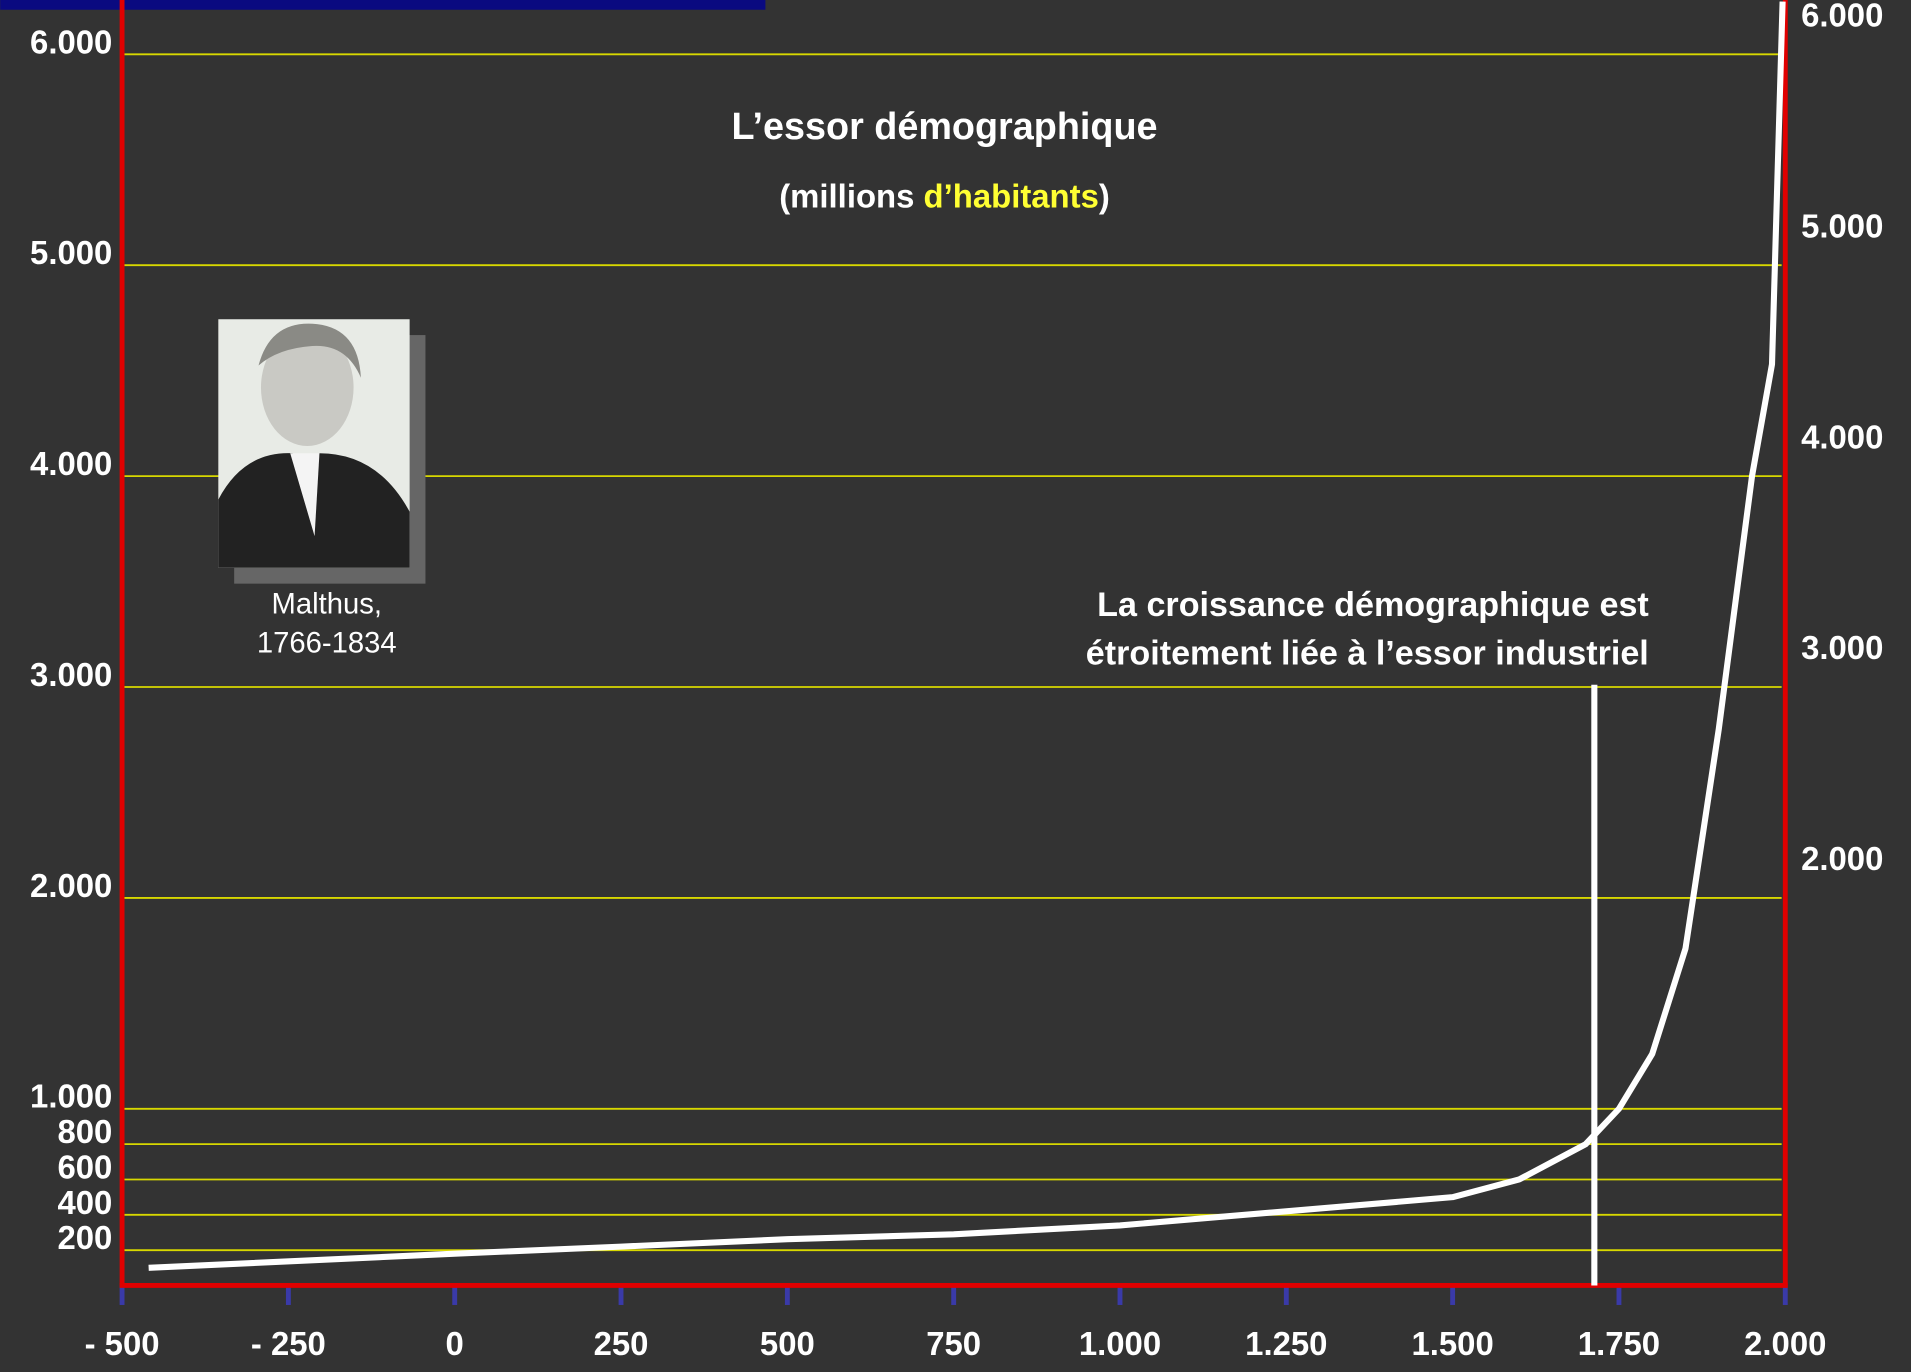  What do you see at coordinates (1842, 858) in the screenshot?
I see `y2-tick-label: 2.000` at bounding box center [1842, 858].